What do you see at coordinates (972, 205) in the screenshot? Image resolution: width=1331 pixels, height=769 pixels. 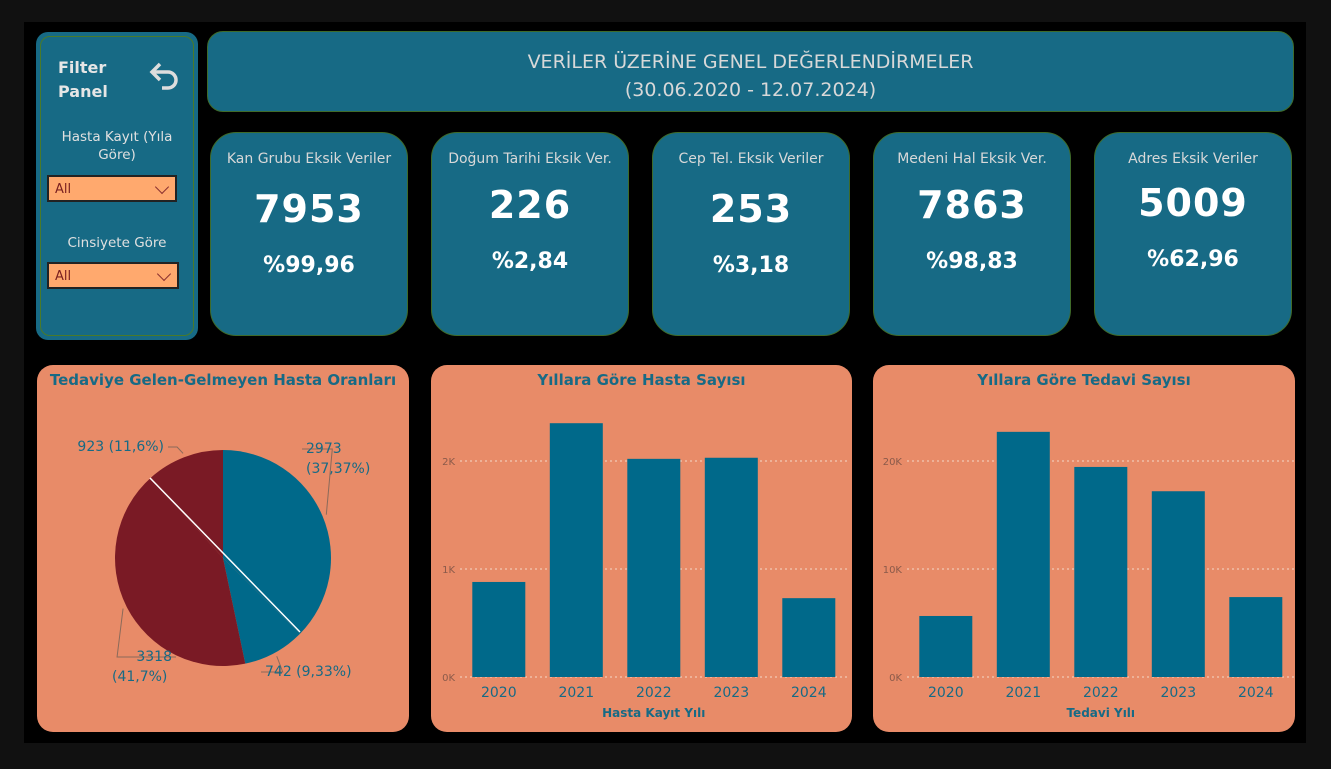 I see `kpi-value: 7863` at bounding box center [972, 205].